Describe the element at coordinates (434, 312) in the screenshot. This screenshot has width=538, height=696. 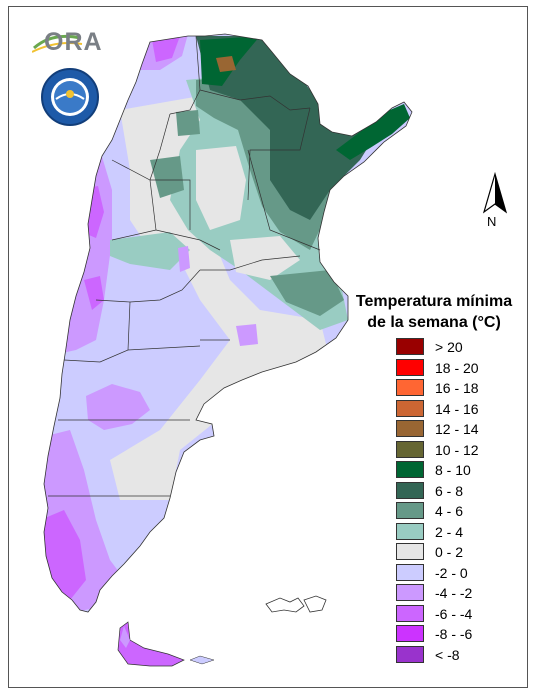
I see `legend-title: Temperatura mínima de la semana (°C)` at that location.